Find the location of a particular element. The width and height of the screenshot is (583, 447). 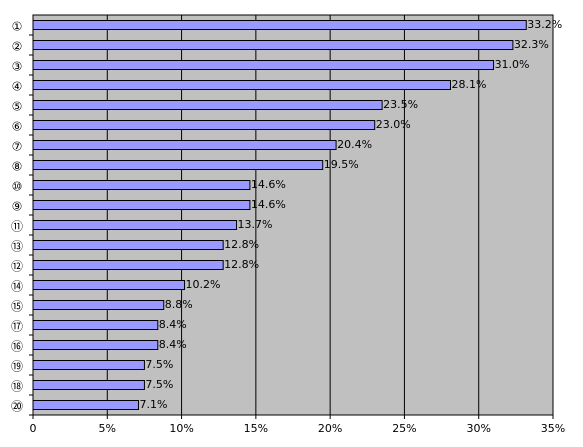

category-label: ⑳ is located at coordinates (17, 407).